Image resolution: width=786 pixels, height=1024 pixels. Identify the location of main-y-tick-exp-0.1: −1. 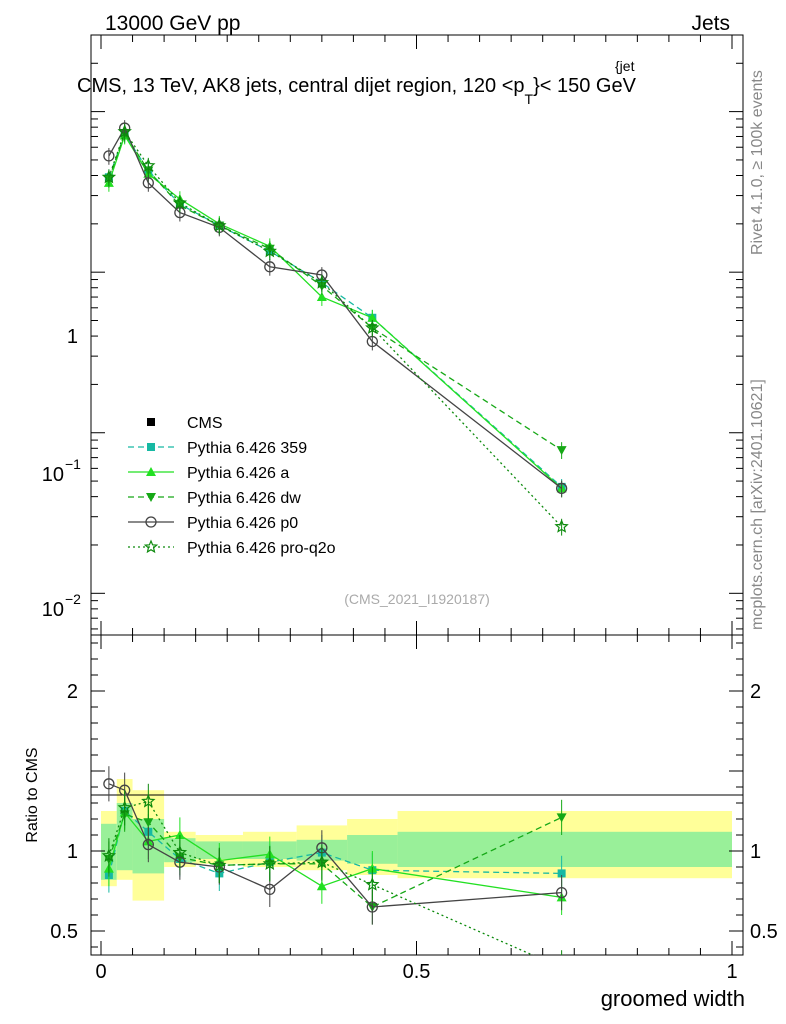
(73, 464).